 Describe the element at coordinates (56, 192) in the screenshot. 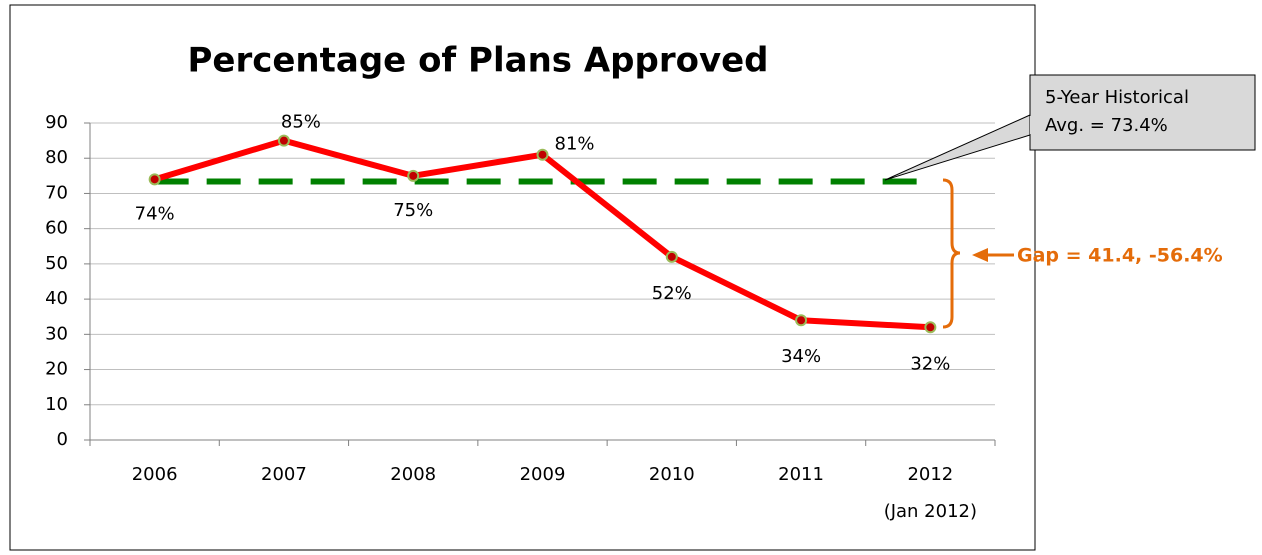

I see `y-tick-label: 70` at that location.